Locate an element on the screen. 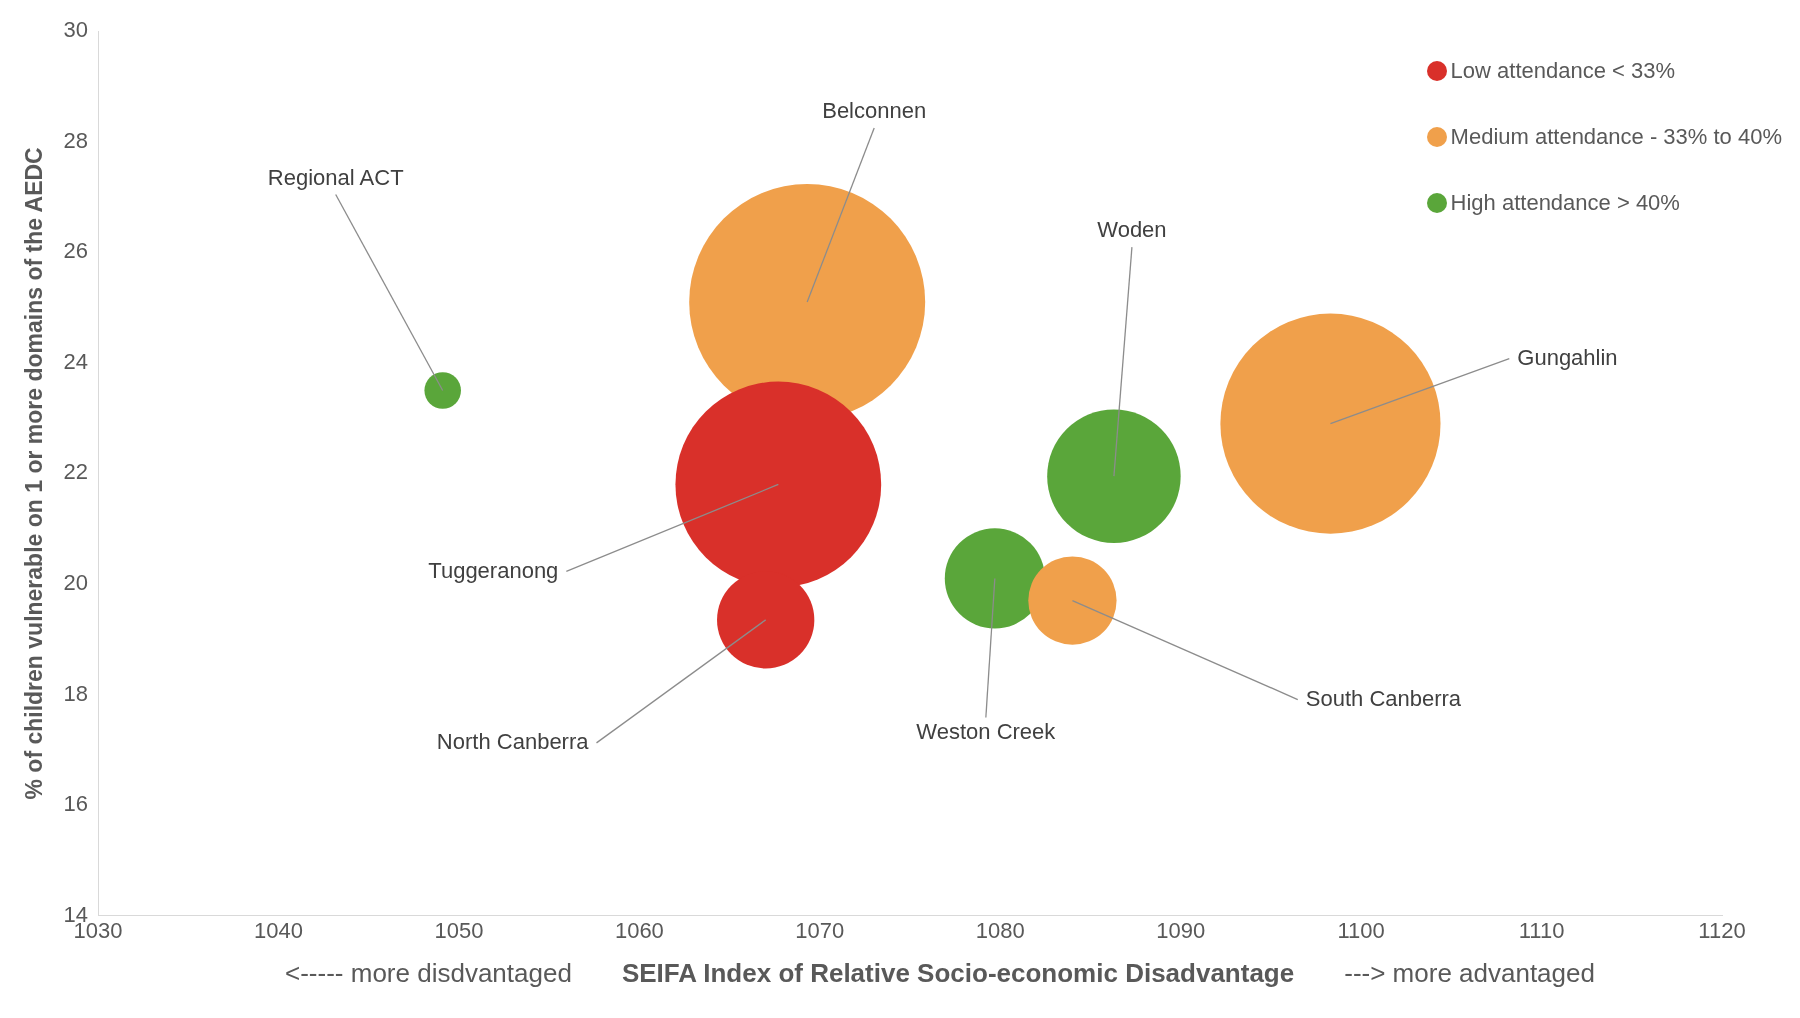 The width and height of the screenshot is (1800, 1018). x-tick-label: 1100 is located at coordinates (1361, 930).